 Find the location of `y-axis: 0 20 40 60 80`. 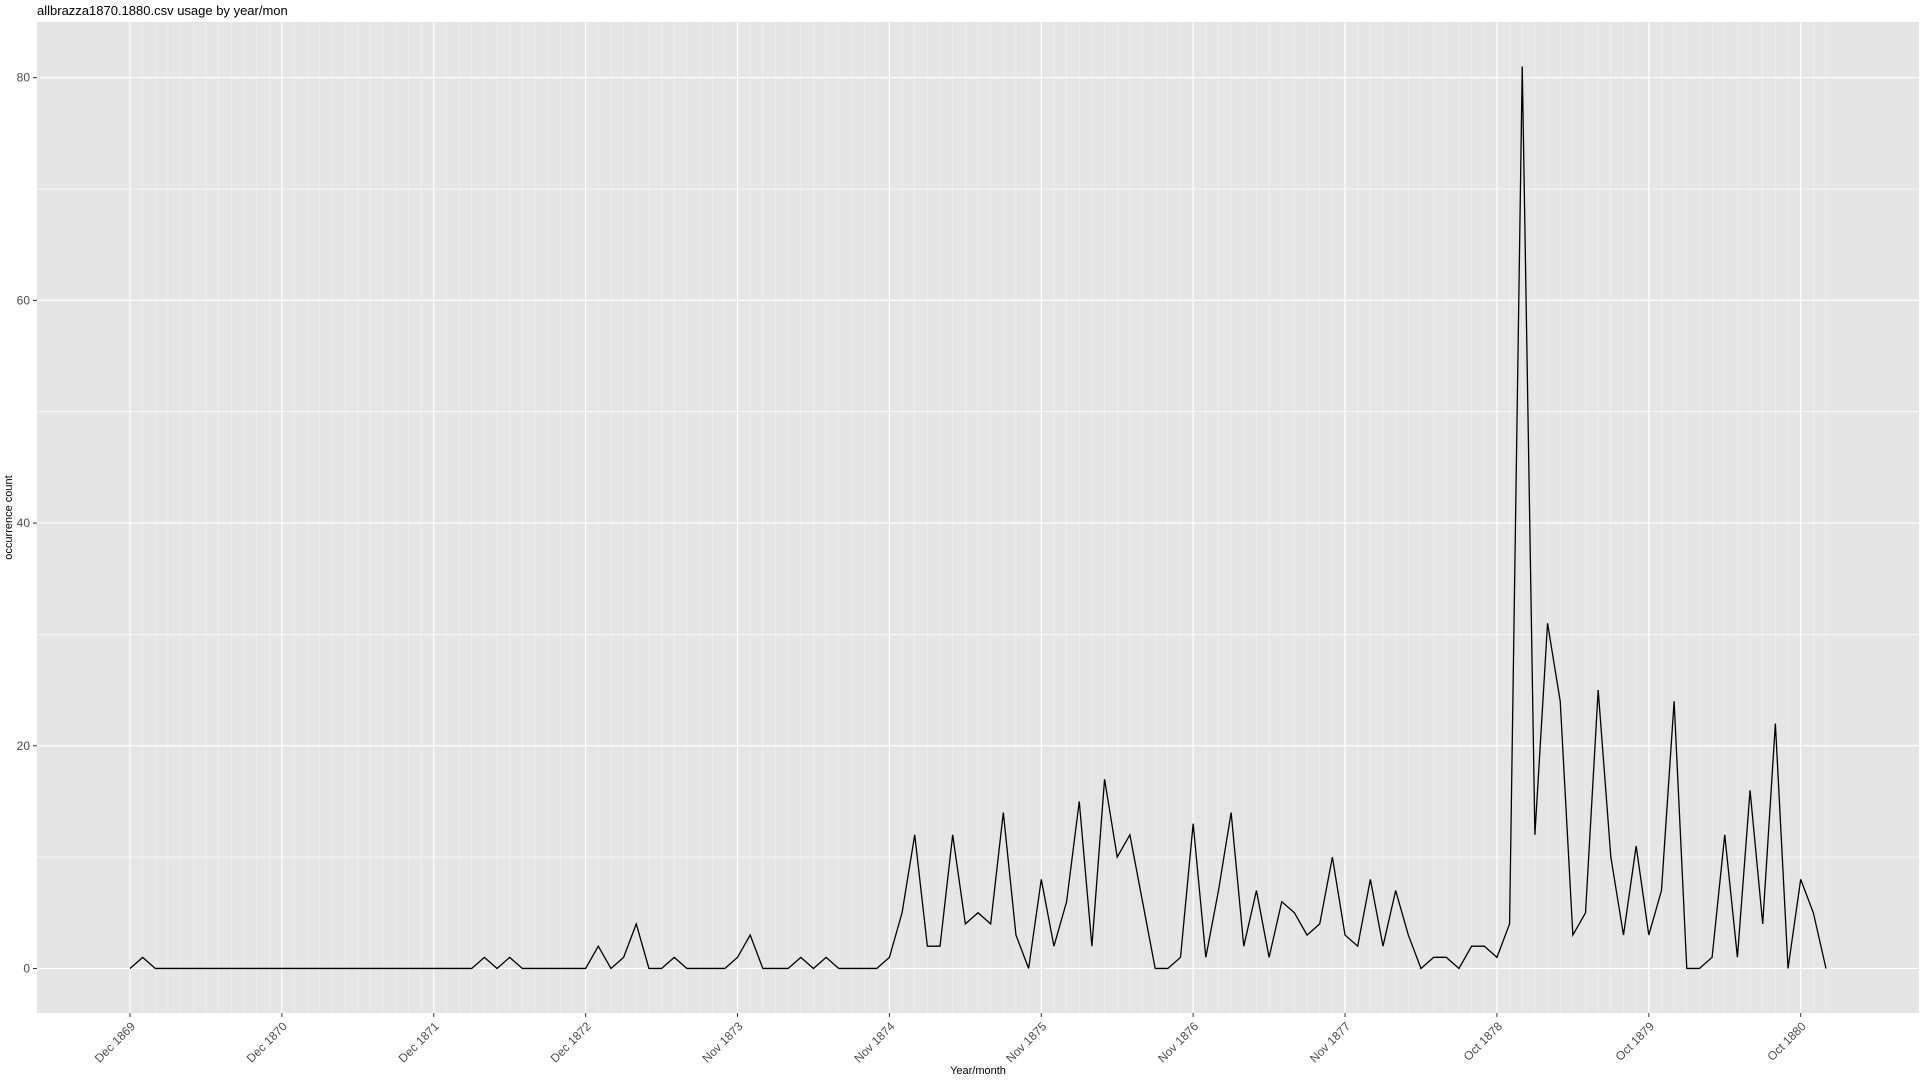

y-axis: 0 20 40 60 80 is located at coordinates (27, 523).